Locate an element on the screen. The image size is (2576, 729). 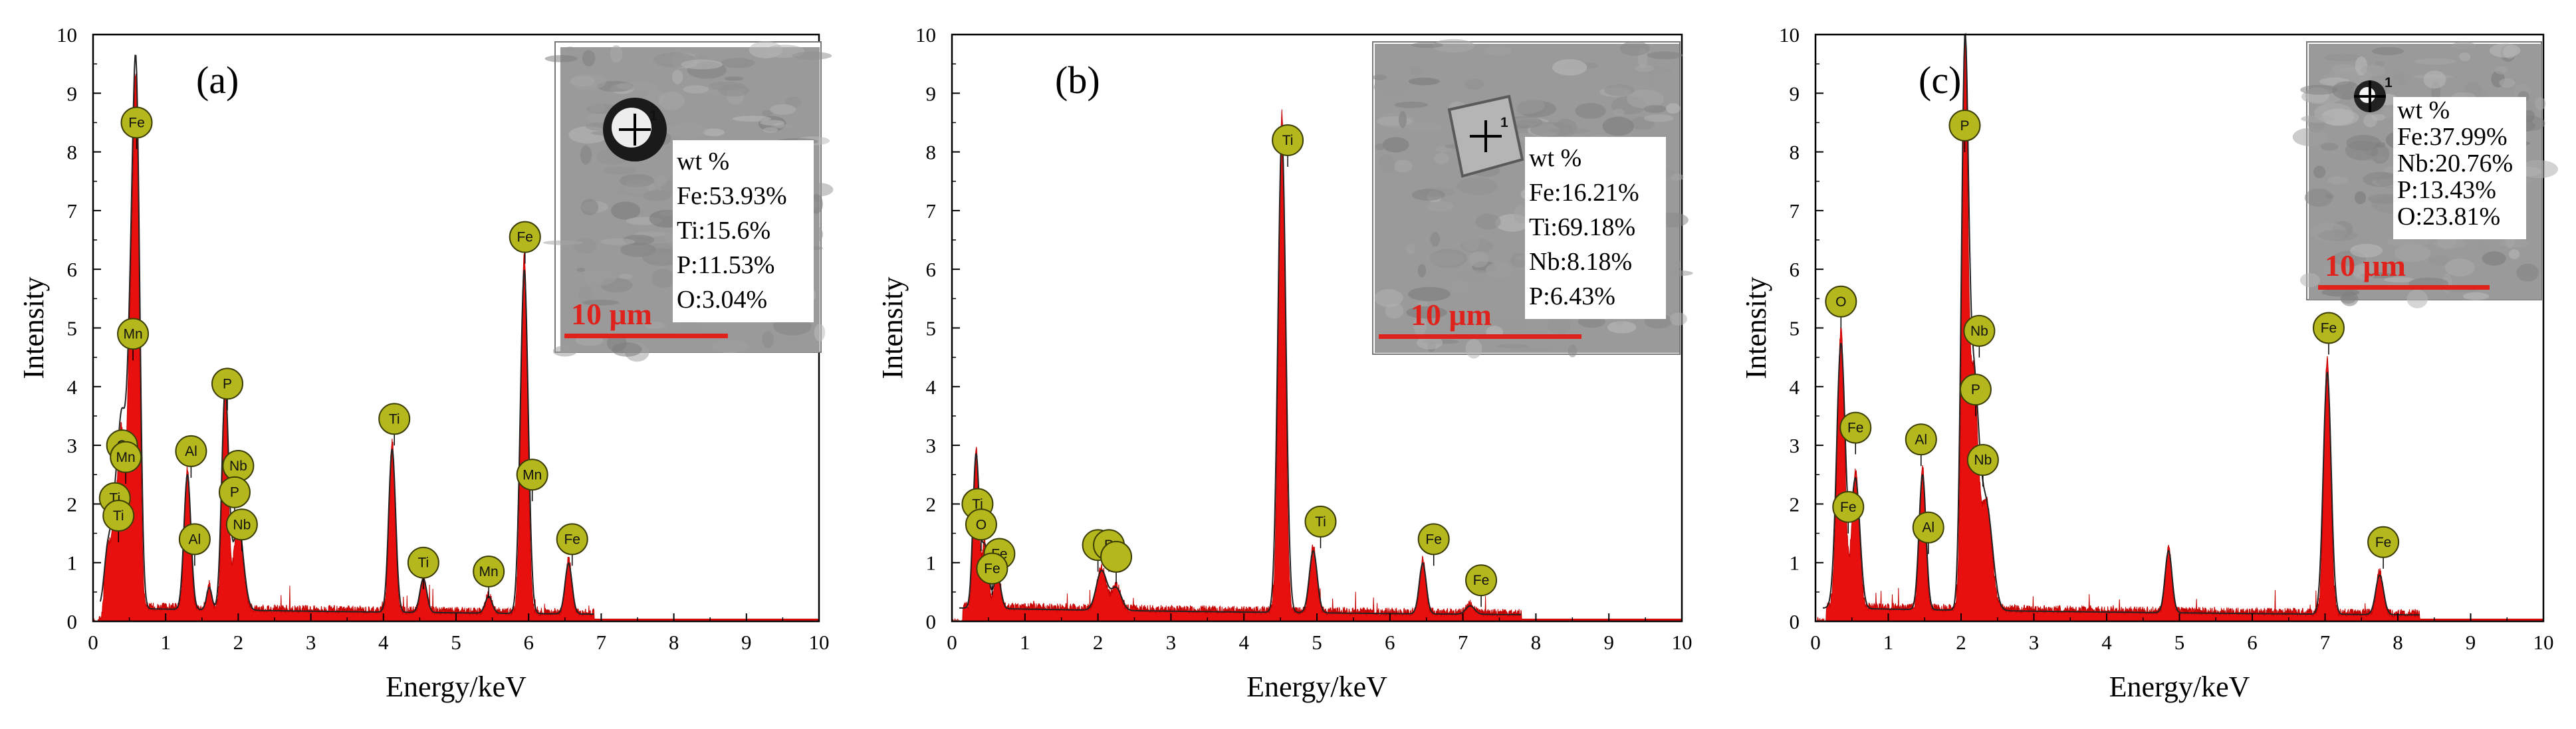
composition-line: P:6.43% is located at coordinates (1572, 296).